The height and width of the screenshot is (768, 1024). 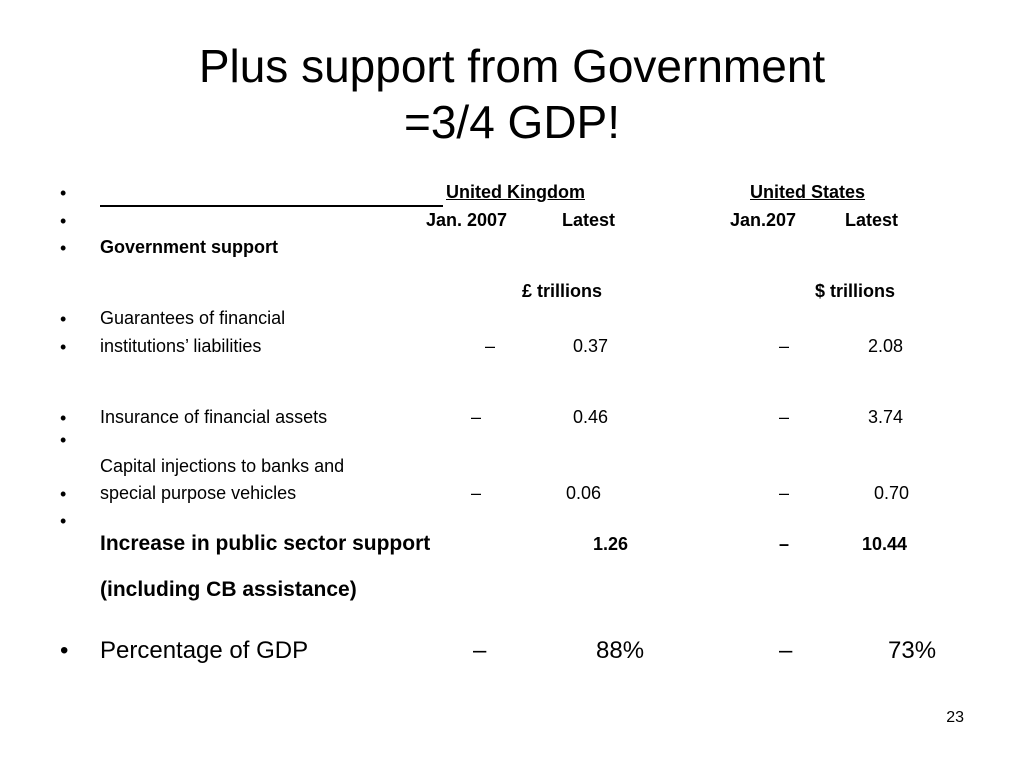 I want to click on header-us: United States, so click(x=808, y=192).